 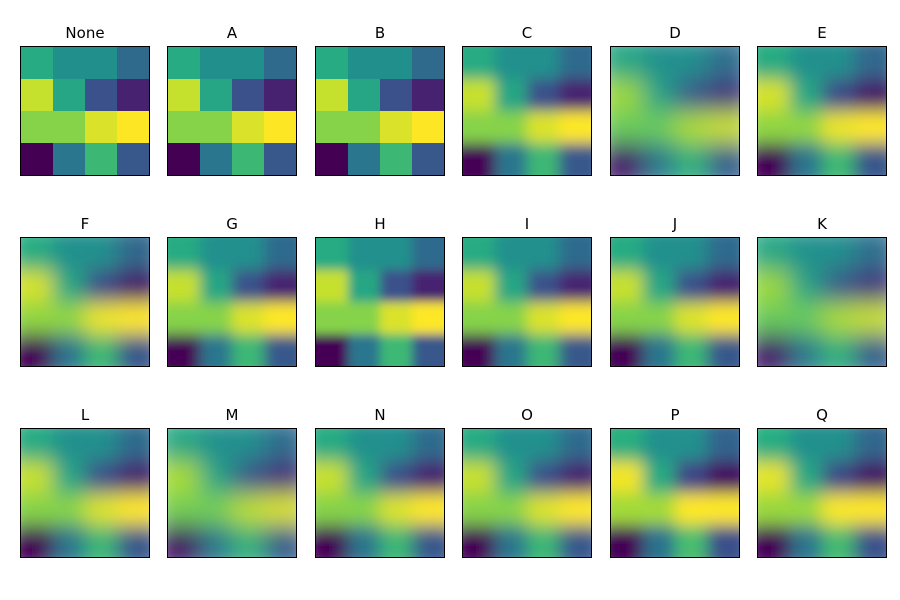 I want to click on heatmap-k, so click(x=822, y=302).